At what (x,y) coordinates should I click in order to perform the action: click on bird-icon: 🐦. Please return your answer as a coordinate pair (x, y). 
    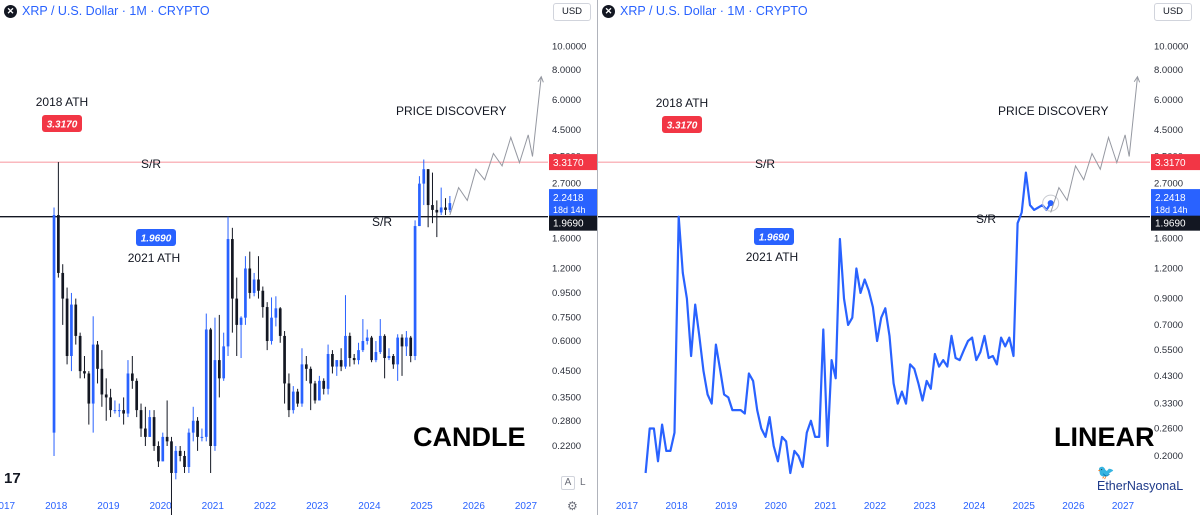
    Looking at the image, I should click on (1106, 472).